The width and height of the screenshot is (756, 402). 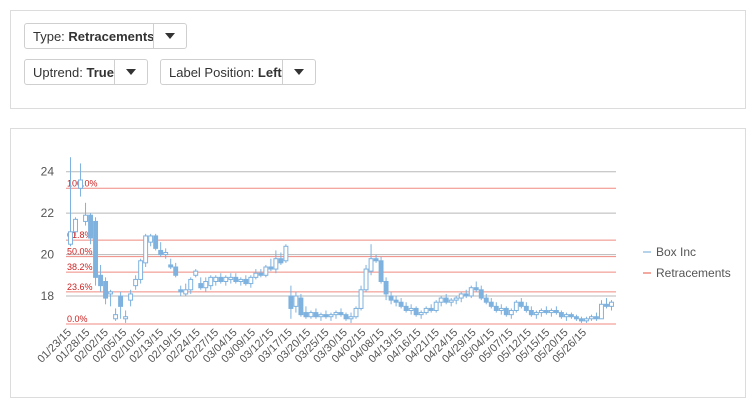 I want to click on y-tick-label: 22, so click(x=48, y=213).